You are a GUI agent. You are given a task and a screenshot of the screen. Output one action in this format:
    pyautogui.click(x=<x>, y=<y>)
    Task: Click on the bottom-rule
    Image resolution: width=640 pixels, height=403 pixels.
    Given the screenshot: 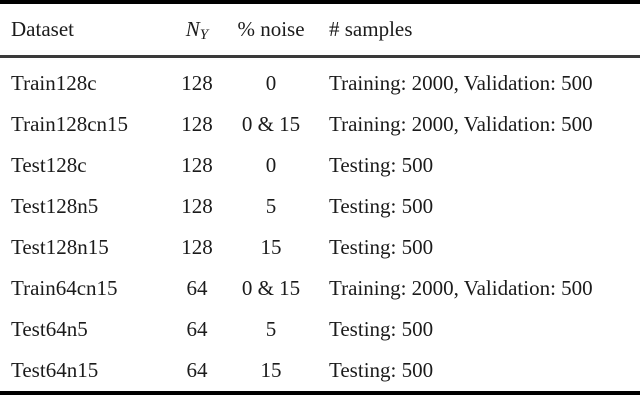 What is the action you would take?
    pyautogui.click(x=320, y=393)
    